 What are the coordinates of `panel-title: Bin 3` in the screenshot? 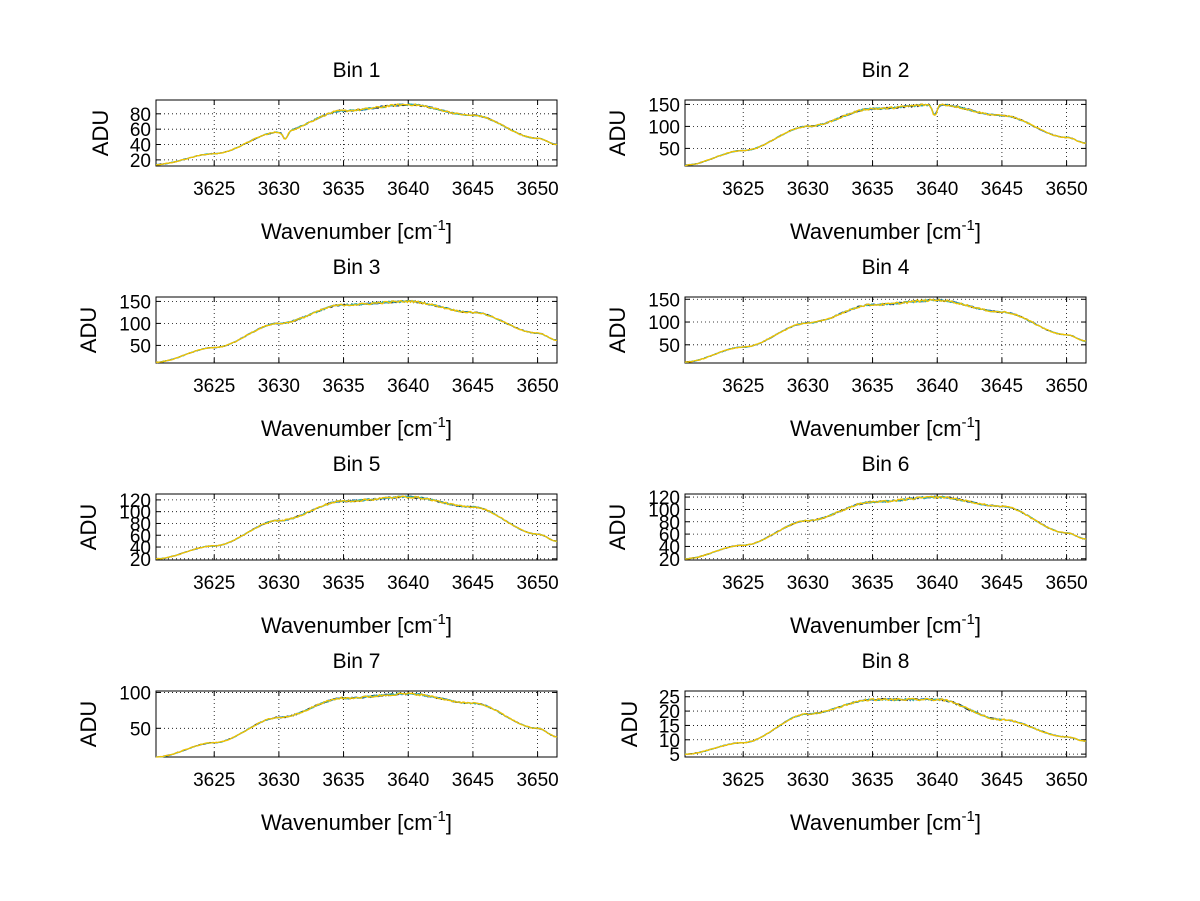 It's located at (357, 267).